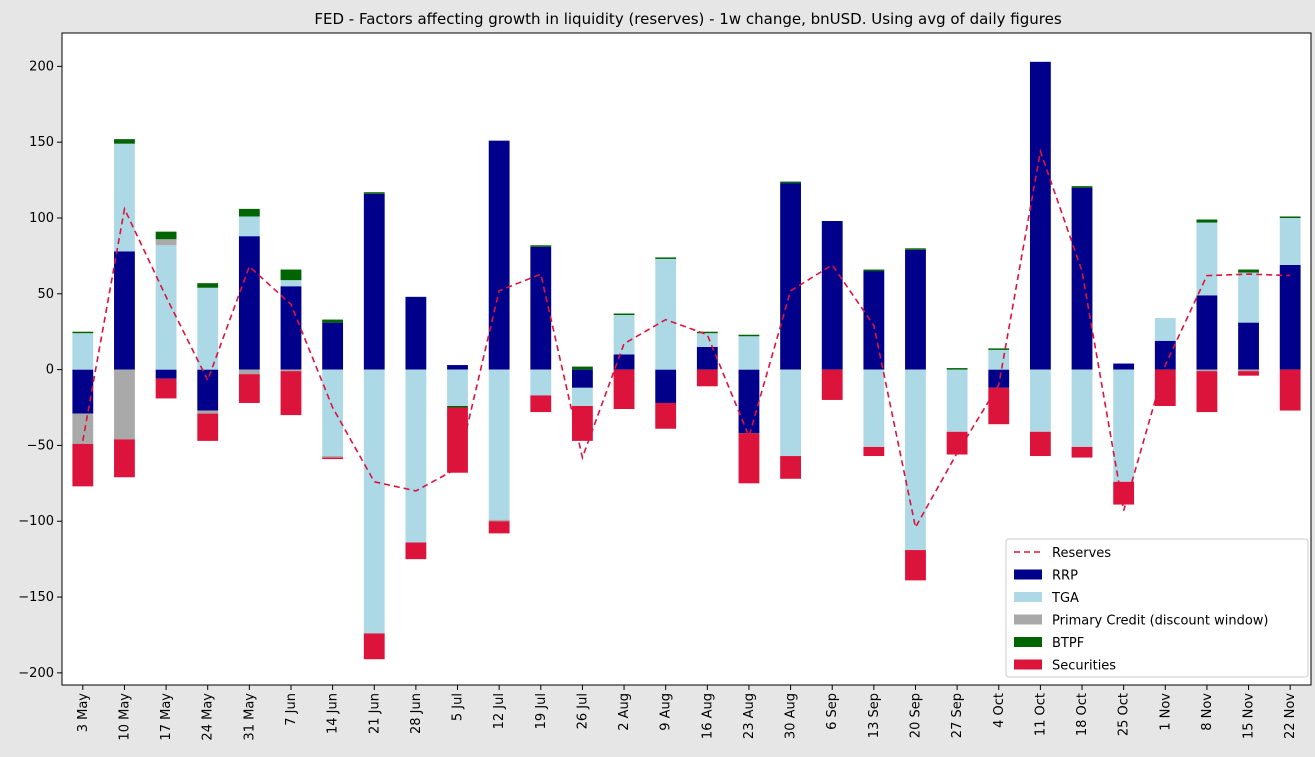  I want to click on bar-btpf-22-nov, so click(1290, 217).